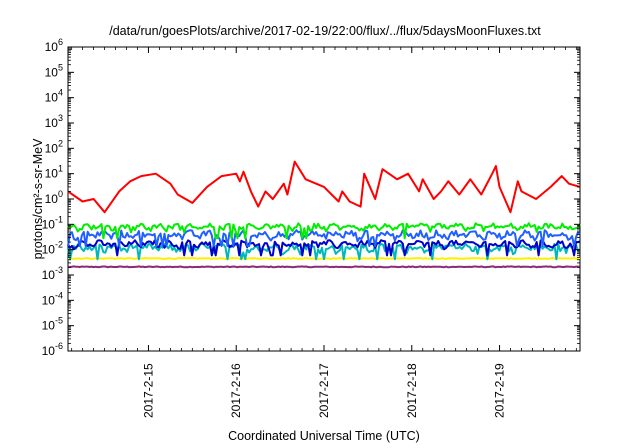  I want to click on x-tick-label: 2017-2-18, so click(412, 390).